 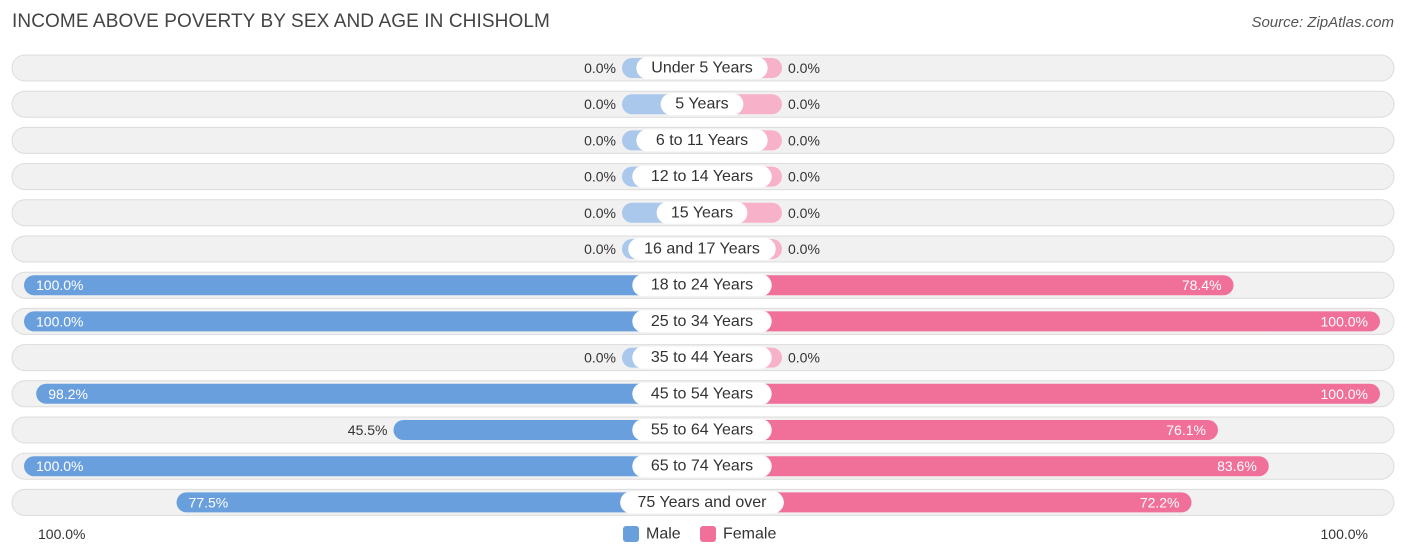 What do you see at coordinates (68, 394) in the screenshot?
I see `male-value-label: 98.2%` at bounding box center [68, 394].